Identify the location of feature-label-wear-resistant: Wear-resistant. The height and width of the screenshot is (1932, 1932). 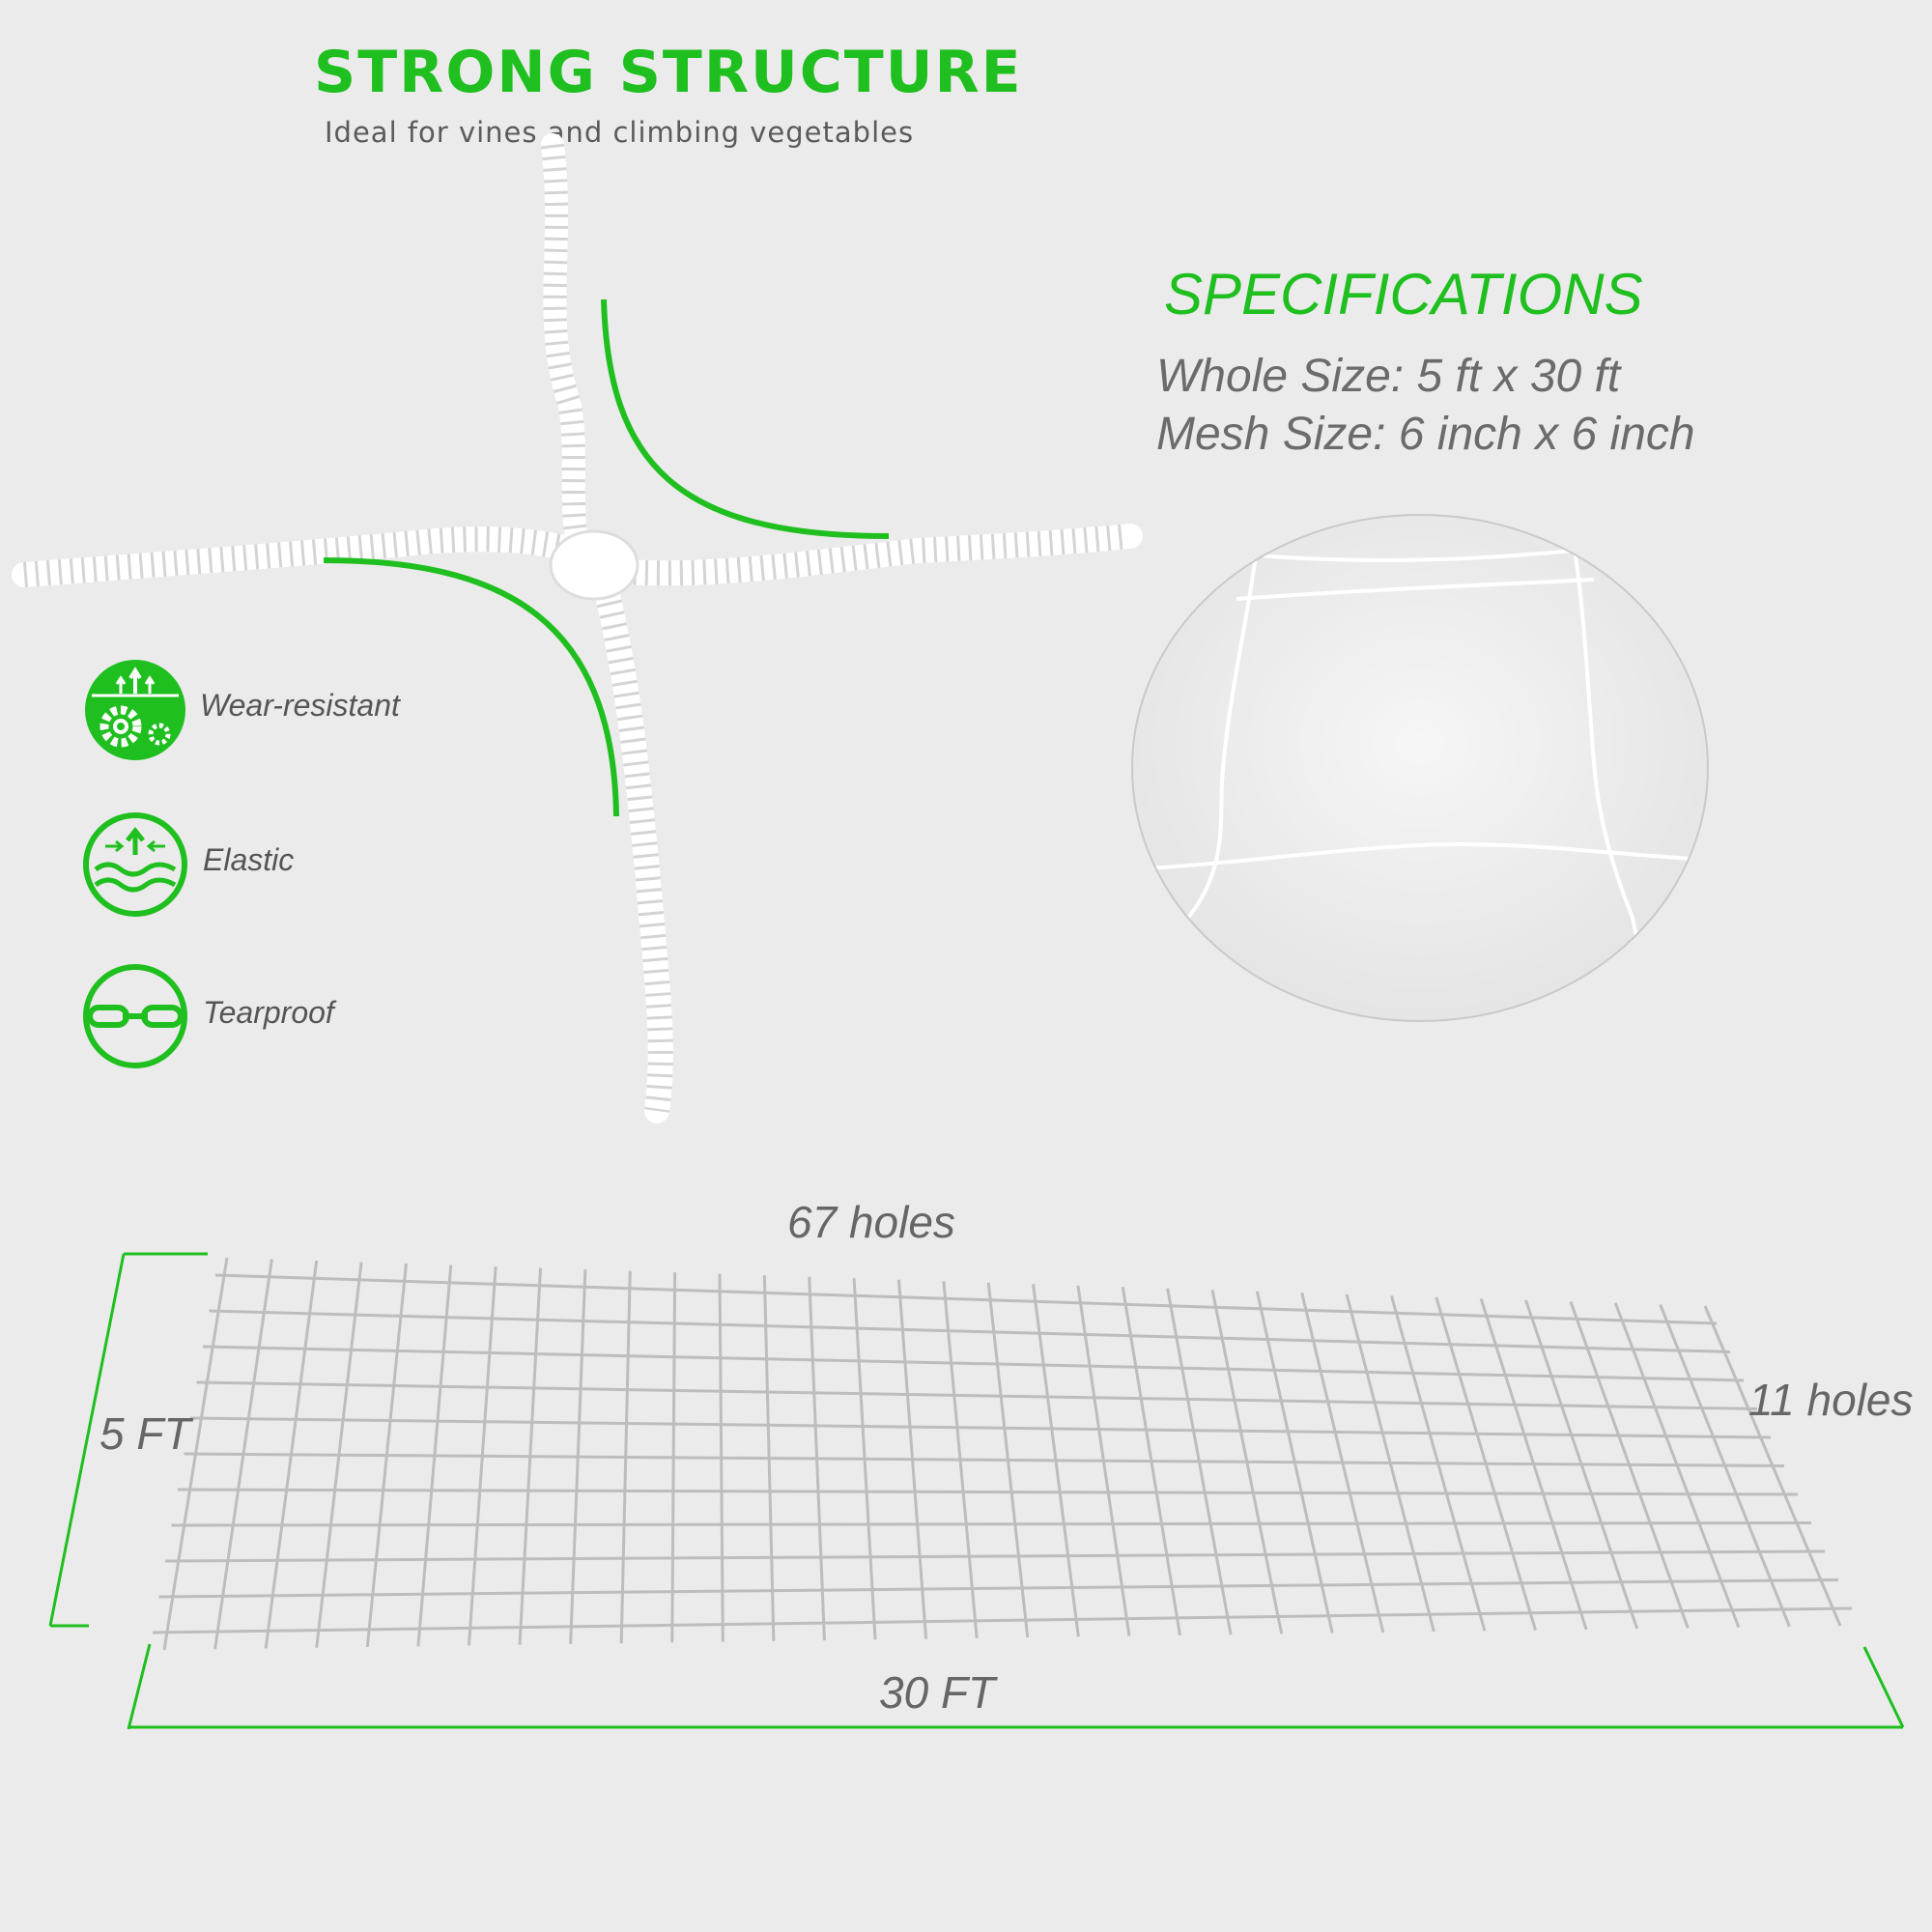
(300, 705).